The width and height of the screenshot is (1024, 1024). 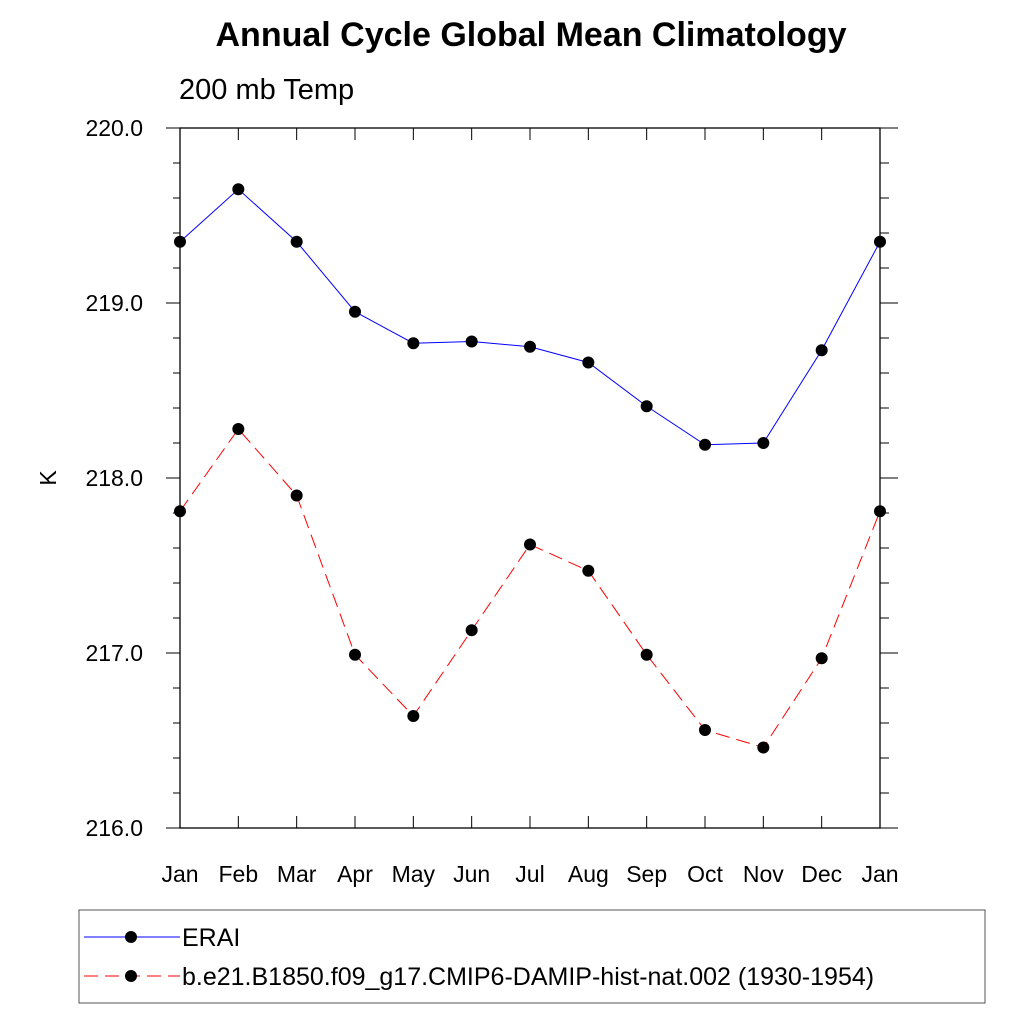 What do you see at coordinates (211, 938) in the screenshot?
I see `legend-label: ERAI` at bounding box center [211, 938].